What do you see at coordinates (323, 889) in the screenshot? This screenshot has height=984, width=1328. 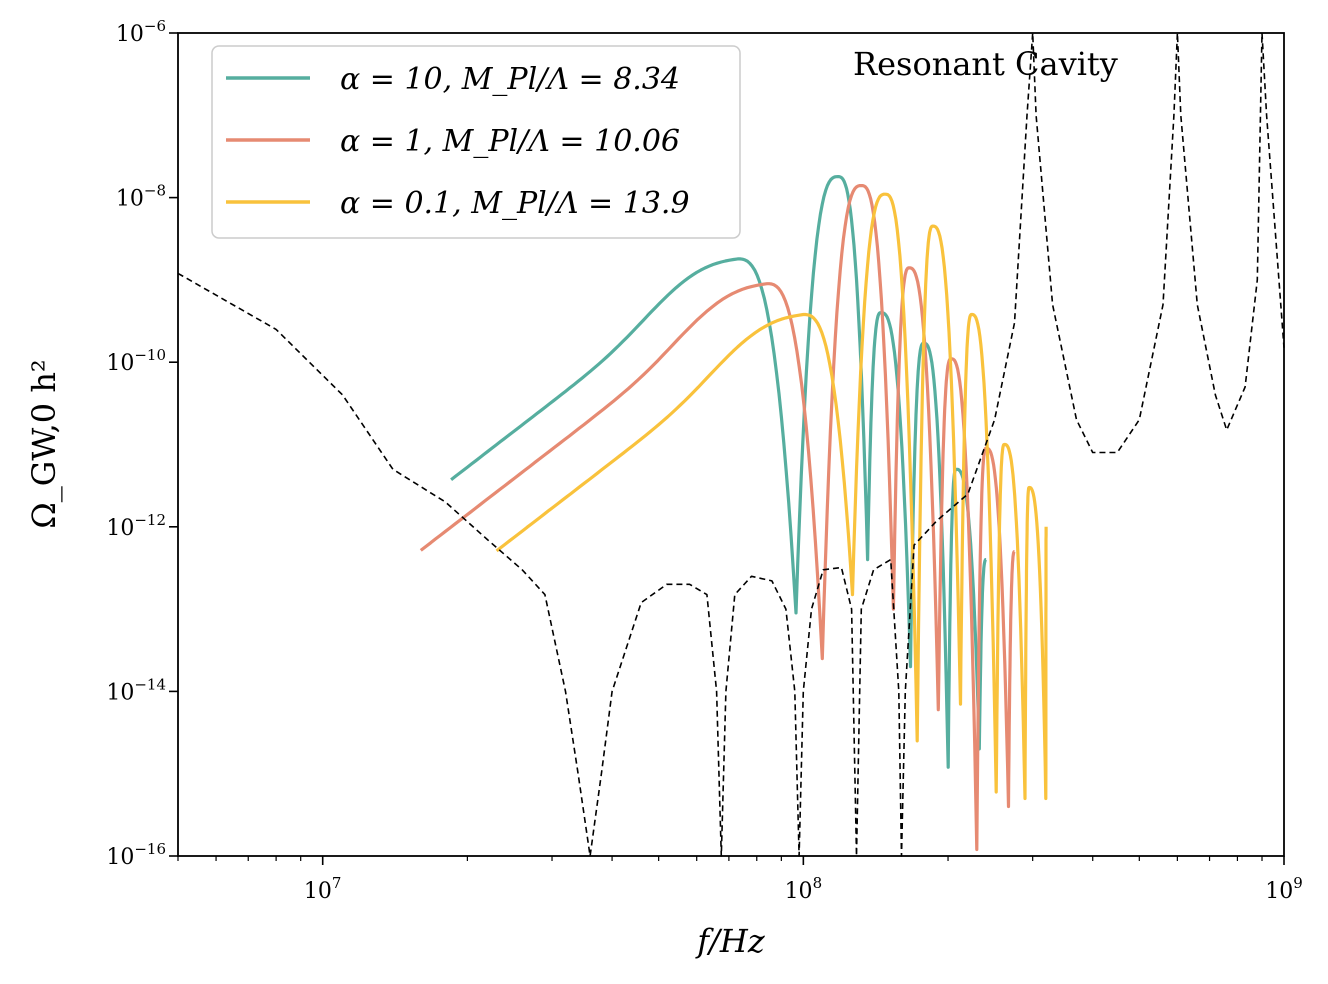 I see `x-tick-label-0: 10⁷` at bounding box center [323, 889].